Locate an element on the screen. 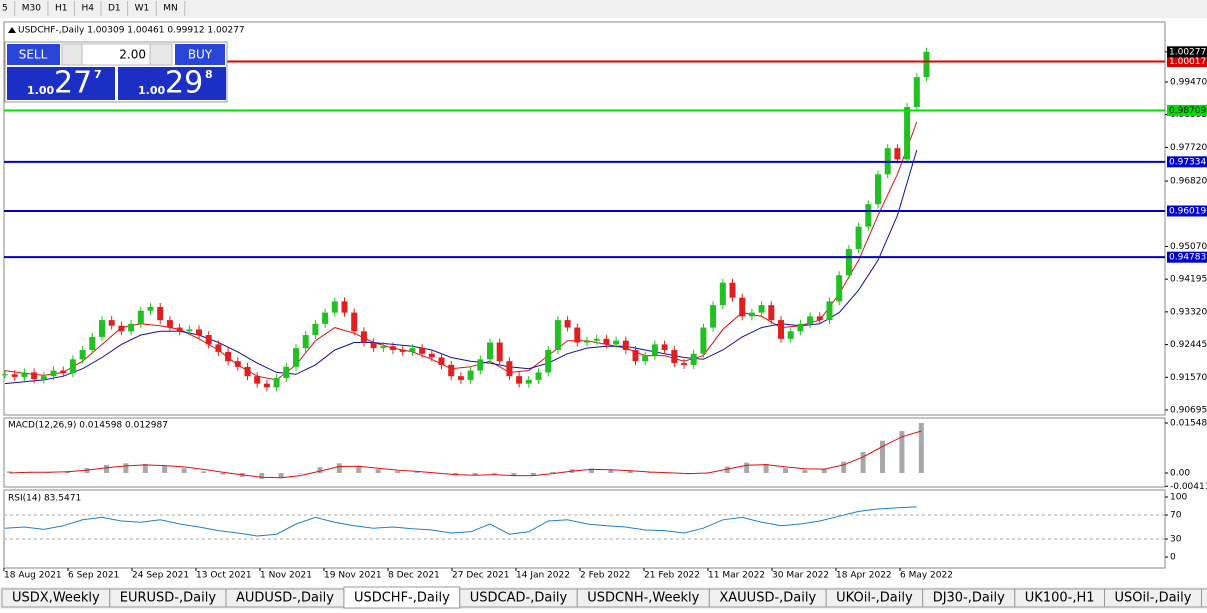 The height and width of the screenshot is (613, 1207). sell-price-box is located at coordinates (61, 83).